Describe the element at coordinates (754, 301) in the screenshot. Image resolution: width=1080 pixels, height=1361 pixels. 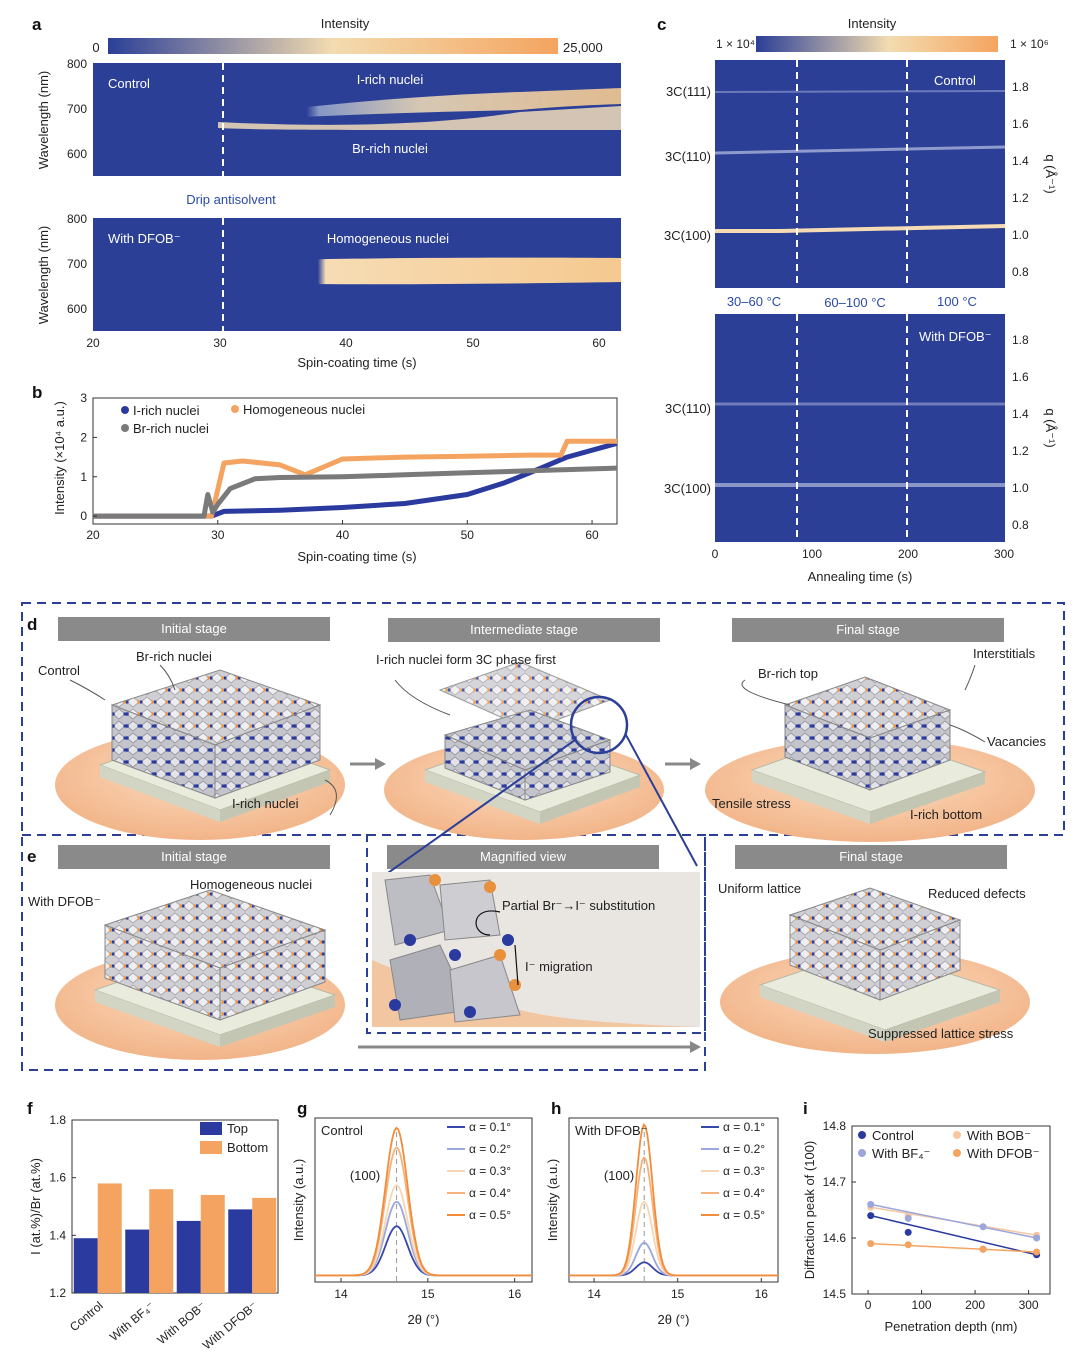
I see `c-temp-1: 30–60 °C` at that location.